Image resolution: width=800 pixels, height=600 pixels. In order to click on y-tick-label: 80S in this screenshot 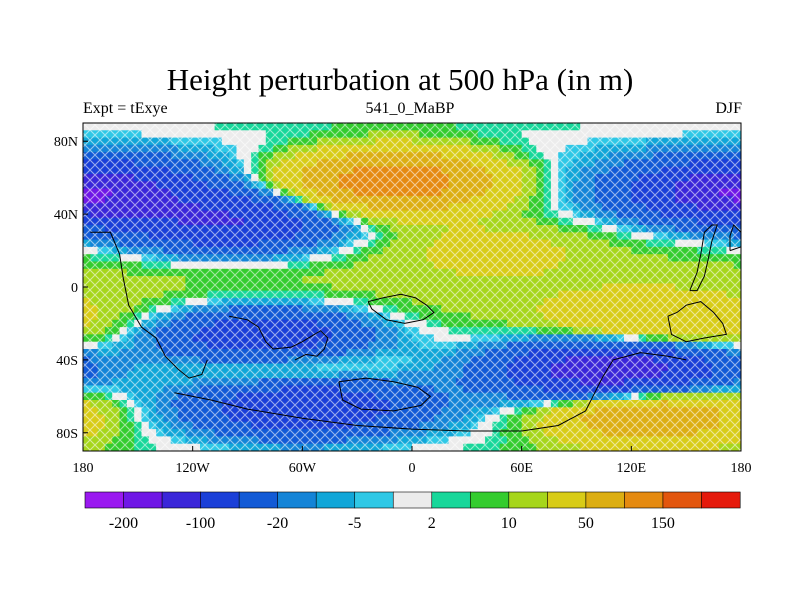, I will do `click(67, 434)`.